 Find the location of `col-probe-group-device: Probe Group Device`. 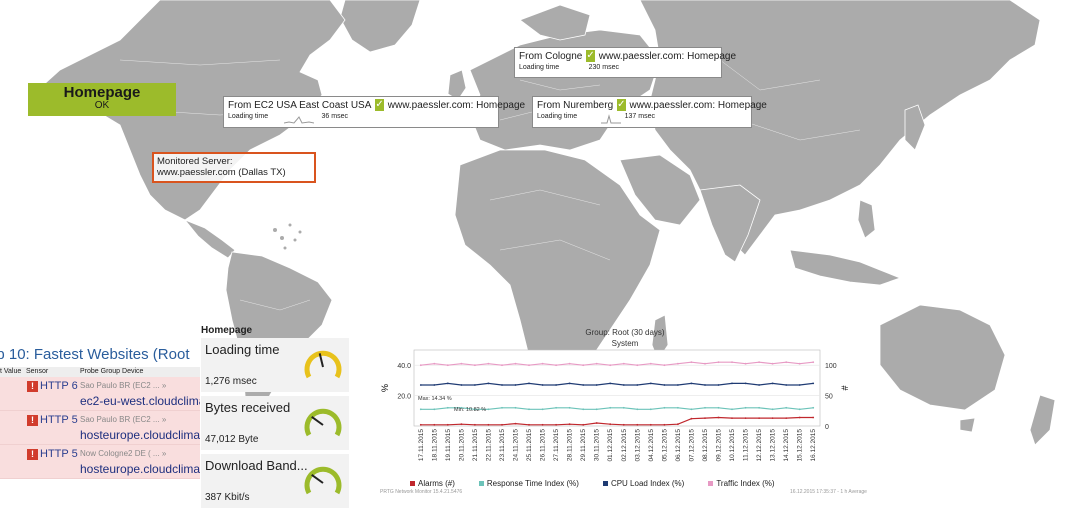

col-probe-group-device: Probe Group Device is located at coordinates (112, 371).